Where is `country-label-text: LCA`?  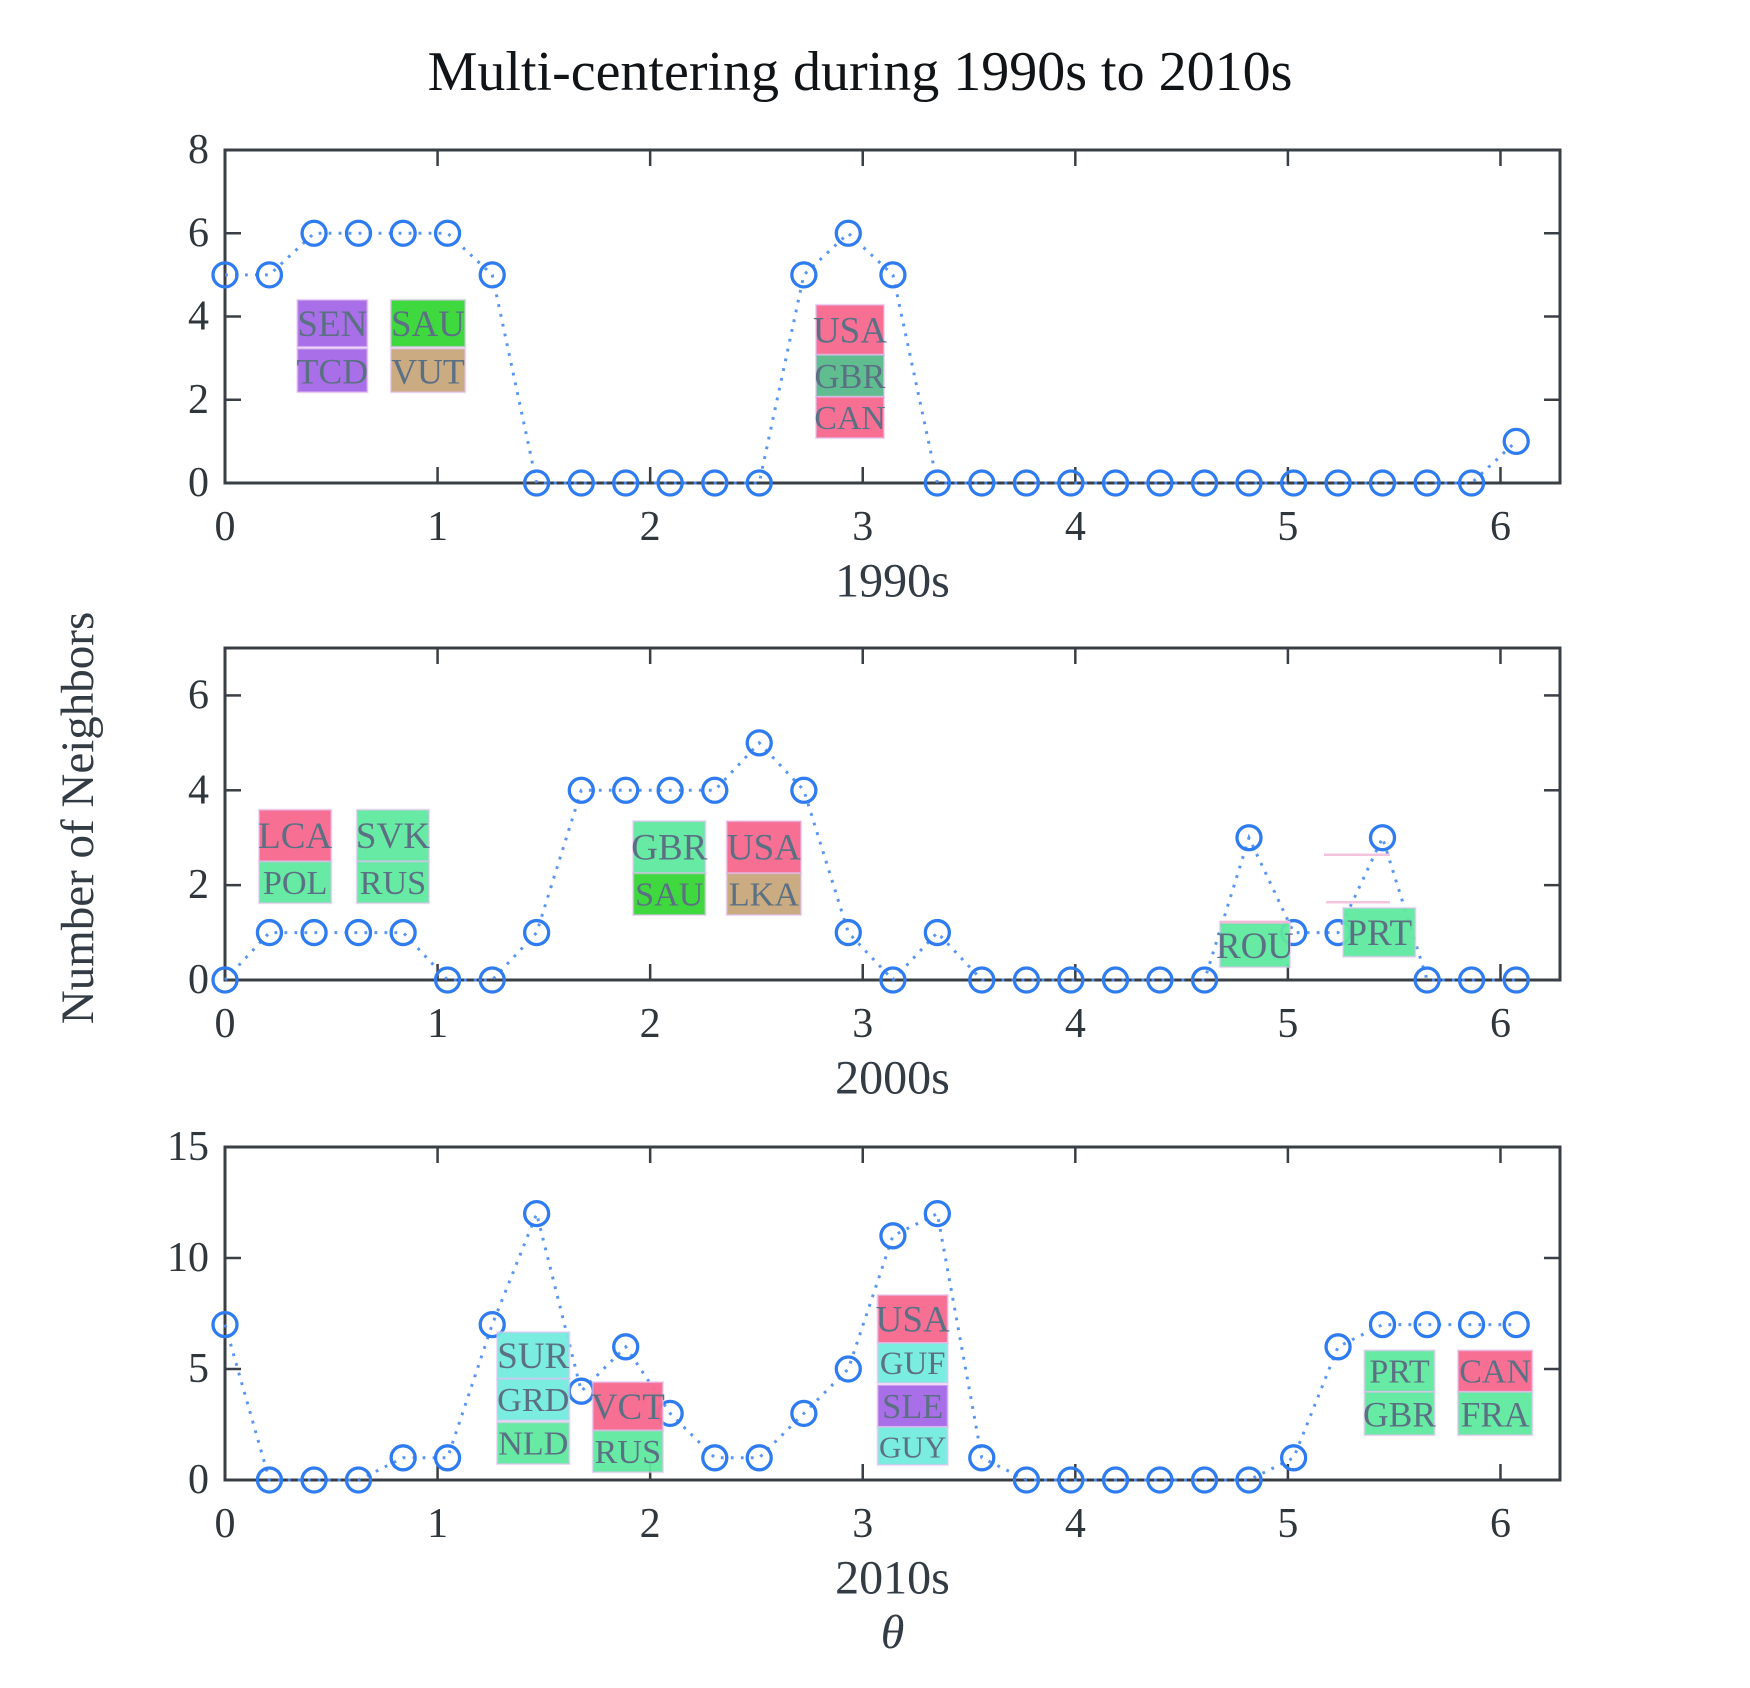 country-label-text: LCA is located at coordinates (295, 836).